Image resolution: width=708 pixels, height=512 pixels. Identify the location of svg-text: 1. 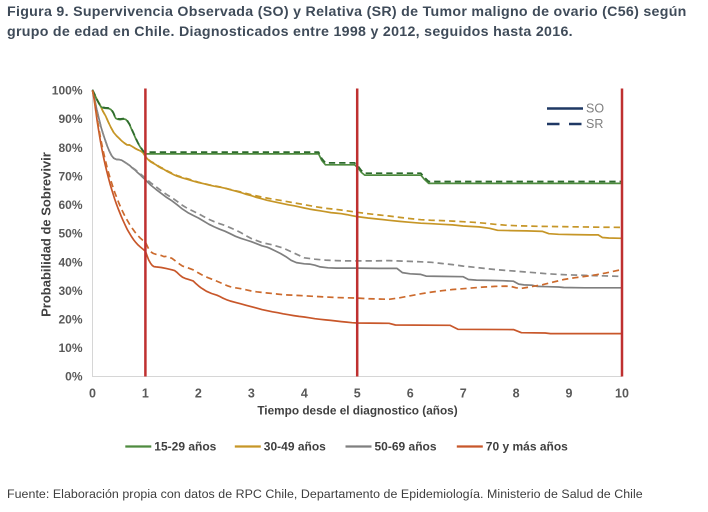
(145, 394).